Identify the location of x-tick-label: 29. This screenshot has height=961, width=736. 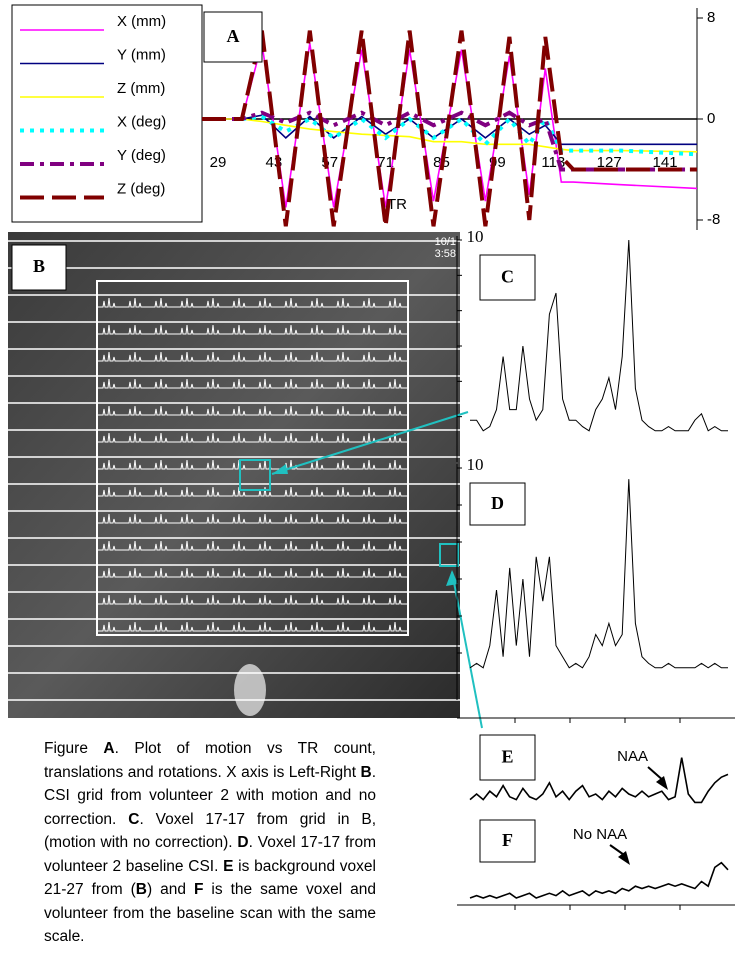
(218, 162).